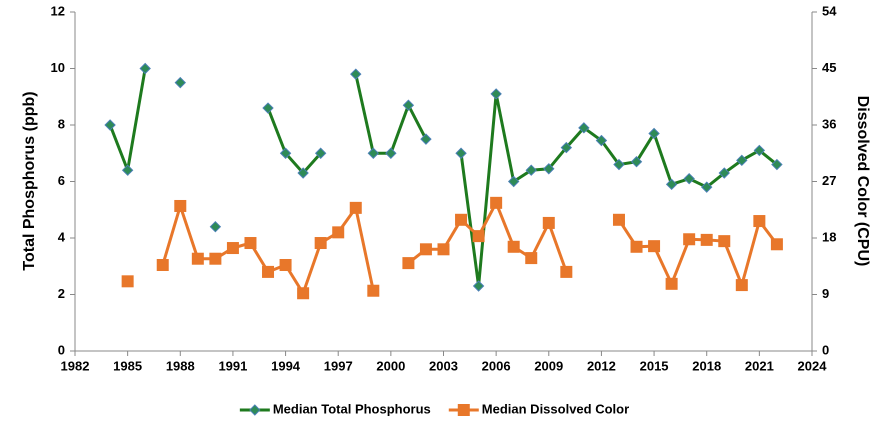 The image size is (890, 424). Describe the element at coordinates (29, 180) in the screenshot. I see `y-axis-title: Total Phosphorus (ppb)` at that location.